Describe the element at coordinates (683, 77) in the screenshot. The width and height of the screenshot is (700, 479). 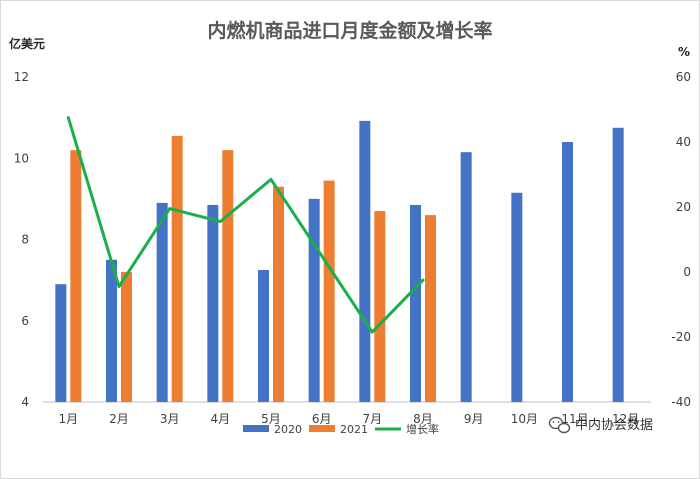
I see `right-axis-tick: 60` at that location.